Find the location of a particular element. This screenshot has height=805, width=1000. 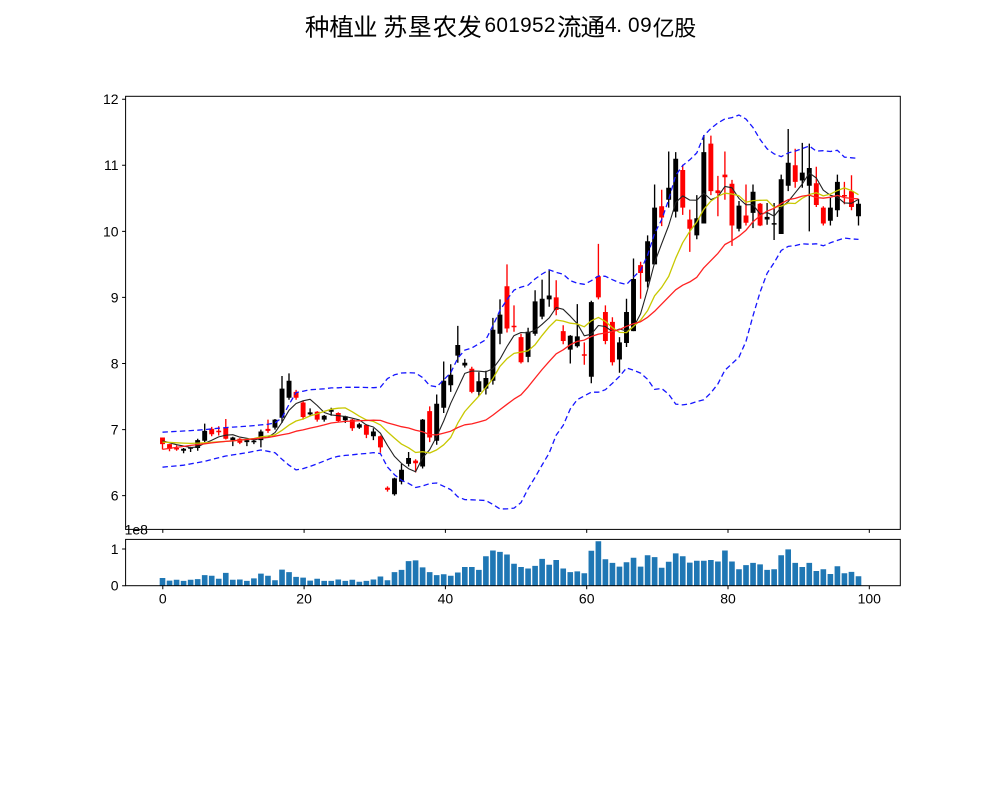

svg-text: 4 is located at coordinates (611, 25).